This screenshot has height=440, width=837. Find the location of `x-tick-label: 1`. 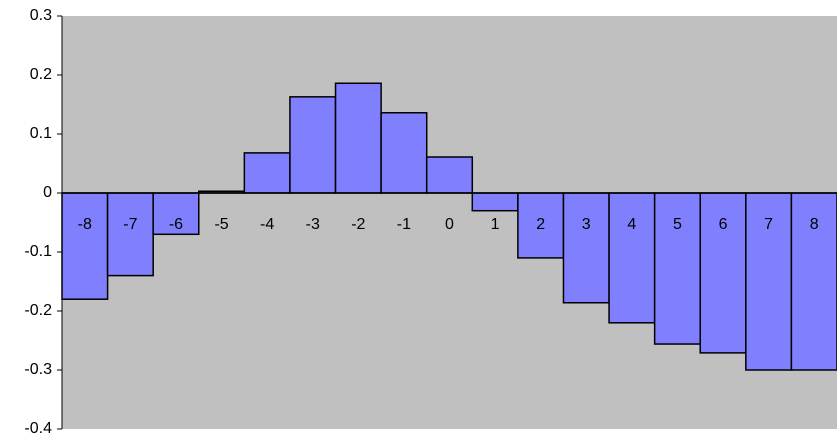

x-tick-label: 1 is located at coordinates (495, 224).